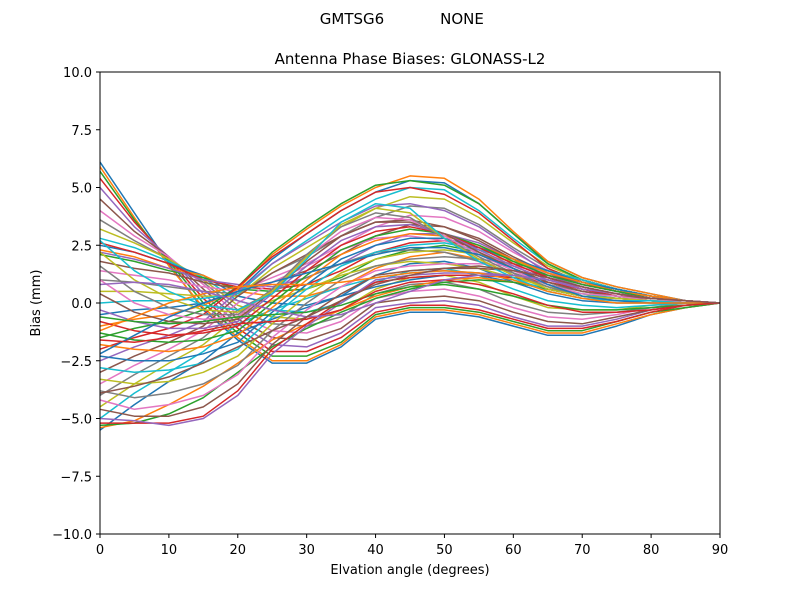 Image resolution: width=800 pixels, height=600 pixels. Describe the element at coordinates (375, 550) in the screenshot. I see `x-tick-label: 40` at that location.